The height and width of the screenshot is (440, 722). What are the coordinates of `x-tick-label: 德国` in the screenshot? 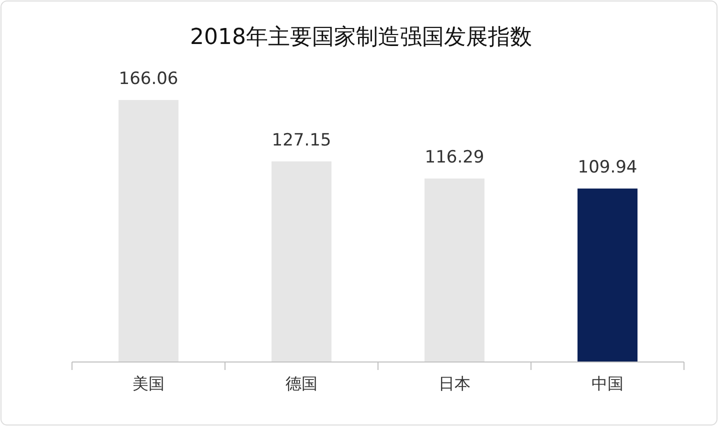 It's located at (302, 383).